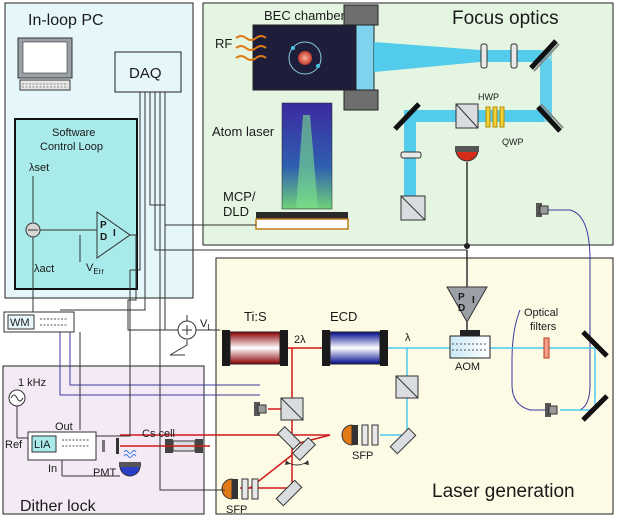 This screenshot has width=617, height=518. What do you see at coordinates (71, 147) in the screenshot?
I see `software-loop-title-line2: Control Loop` at bounding box center [71, 147].